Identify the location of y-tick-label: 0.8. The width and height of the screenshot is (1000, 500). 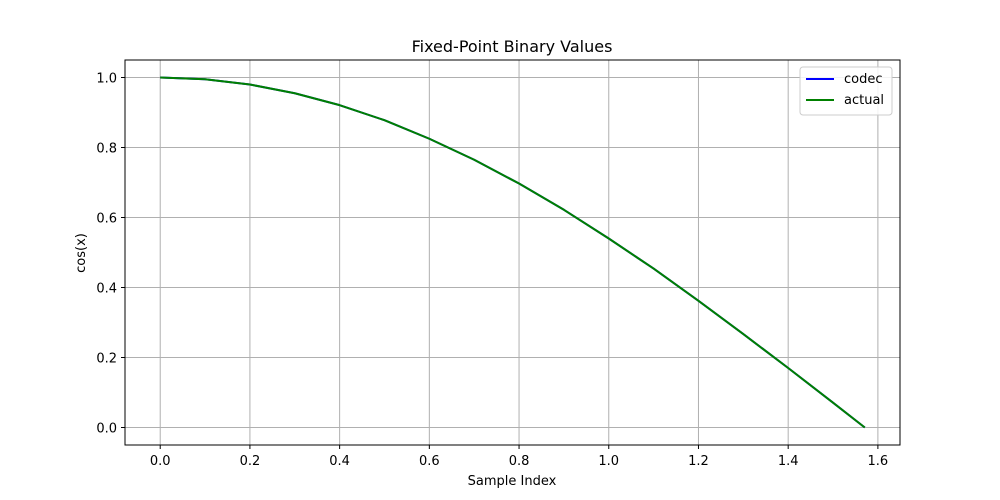
(106, 149).